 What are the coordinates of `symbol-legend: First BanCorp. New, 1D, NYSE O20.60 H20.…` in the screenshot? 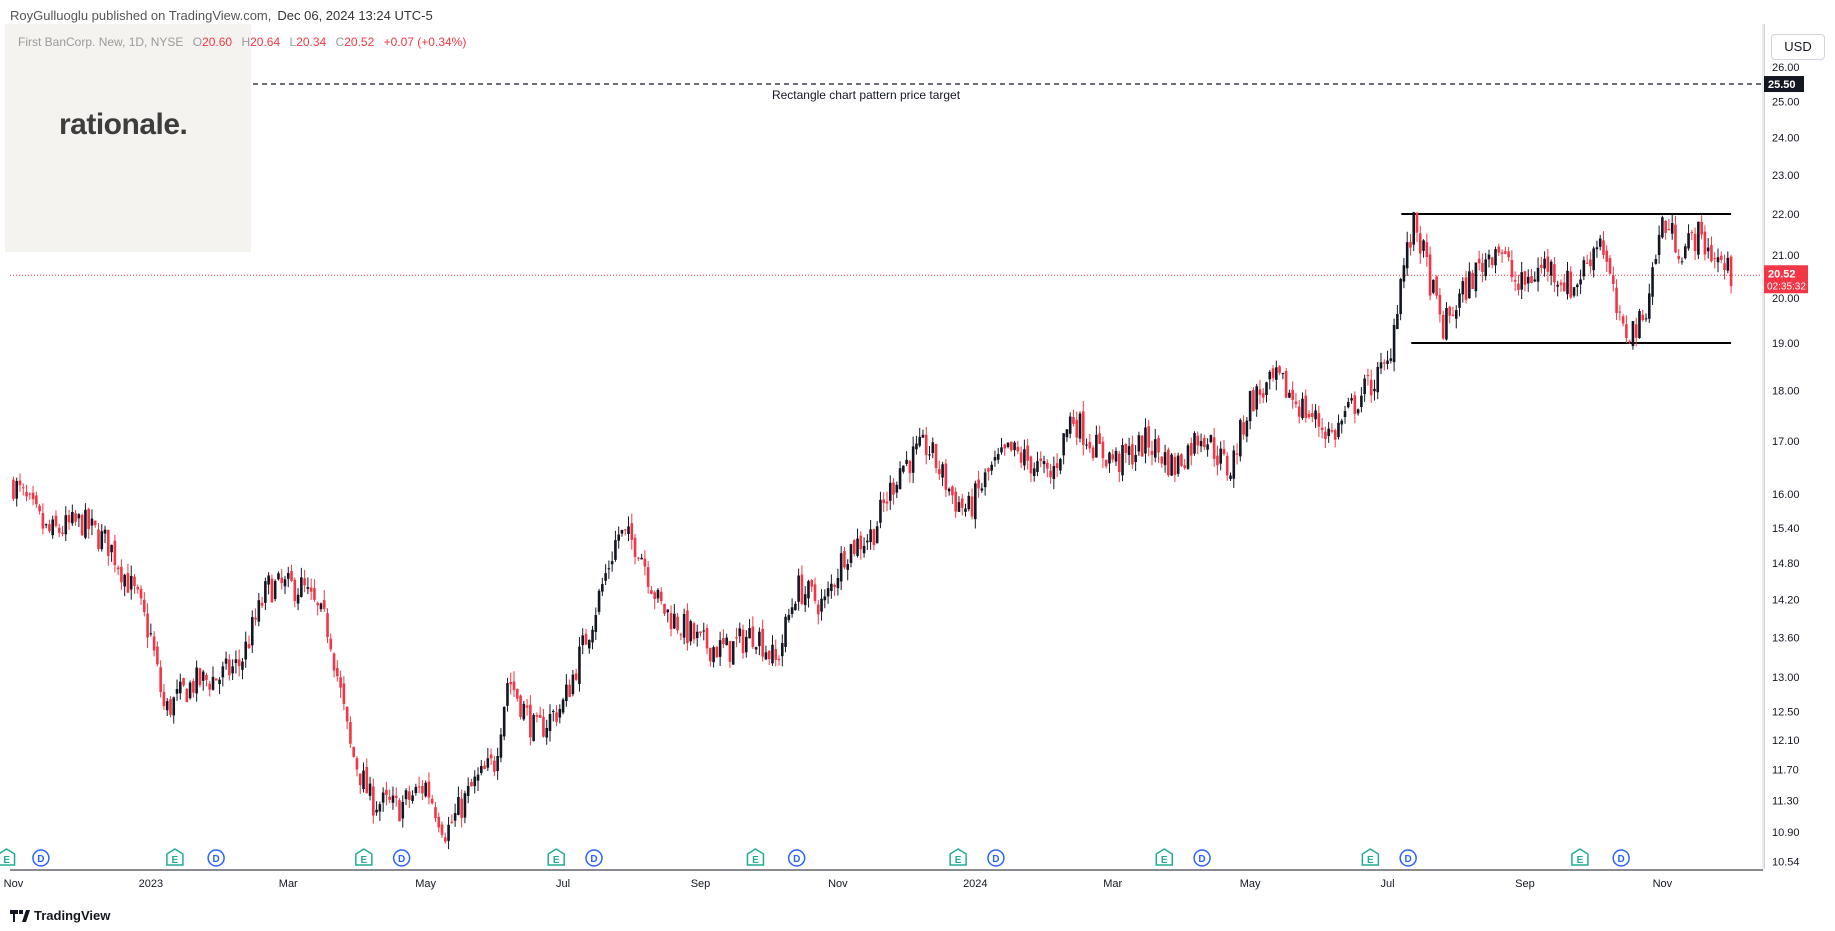 It's located at (242, 42).